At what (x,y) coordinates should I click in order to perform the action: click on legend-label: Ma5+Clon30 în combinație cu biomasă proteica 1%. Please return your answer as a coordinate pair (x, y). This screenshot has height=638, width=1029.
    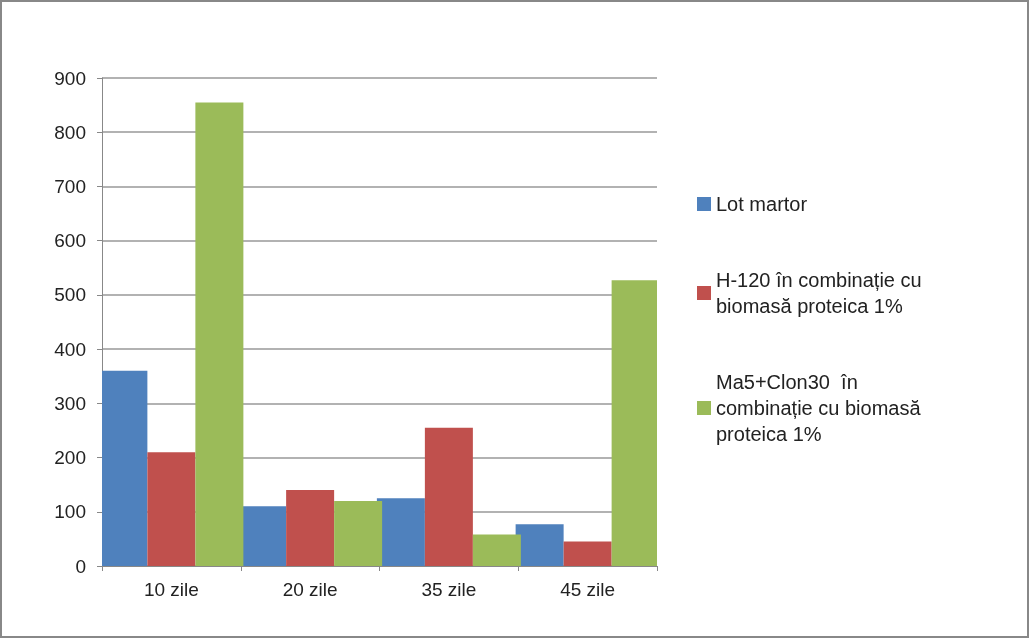
    Looking at the image, I should click on (819, 408).